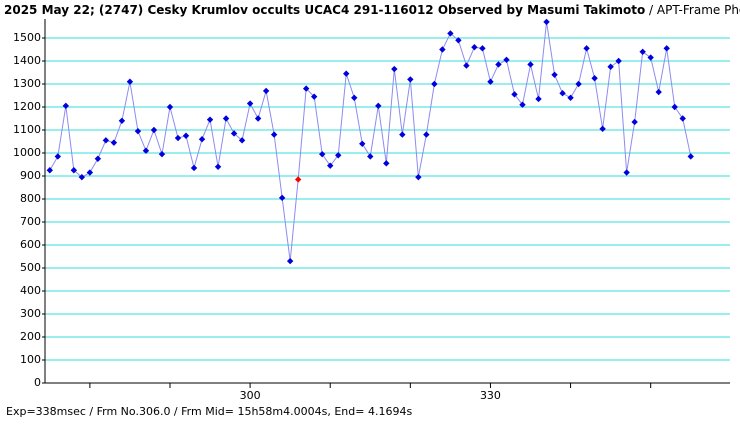  What do you see at coordinates (30, 267) in the screenshot?
I see `y-tick-label: 500` at bounding box center [30, 267].